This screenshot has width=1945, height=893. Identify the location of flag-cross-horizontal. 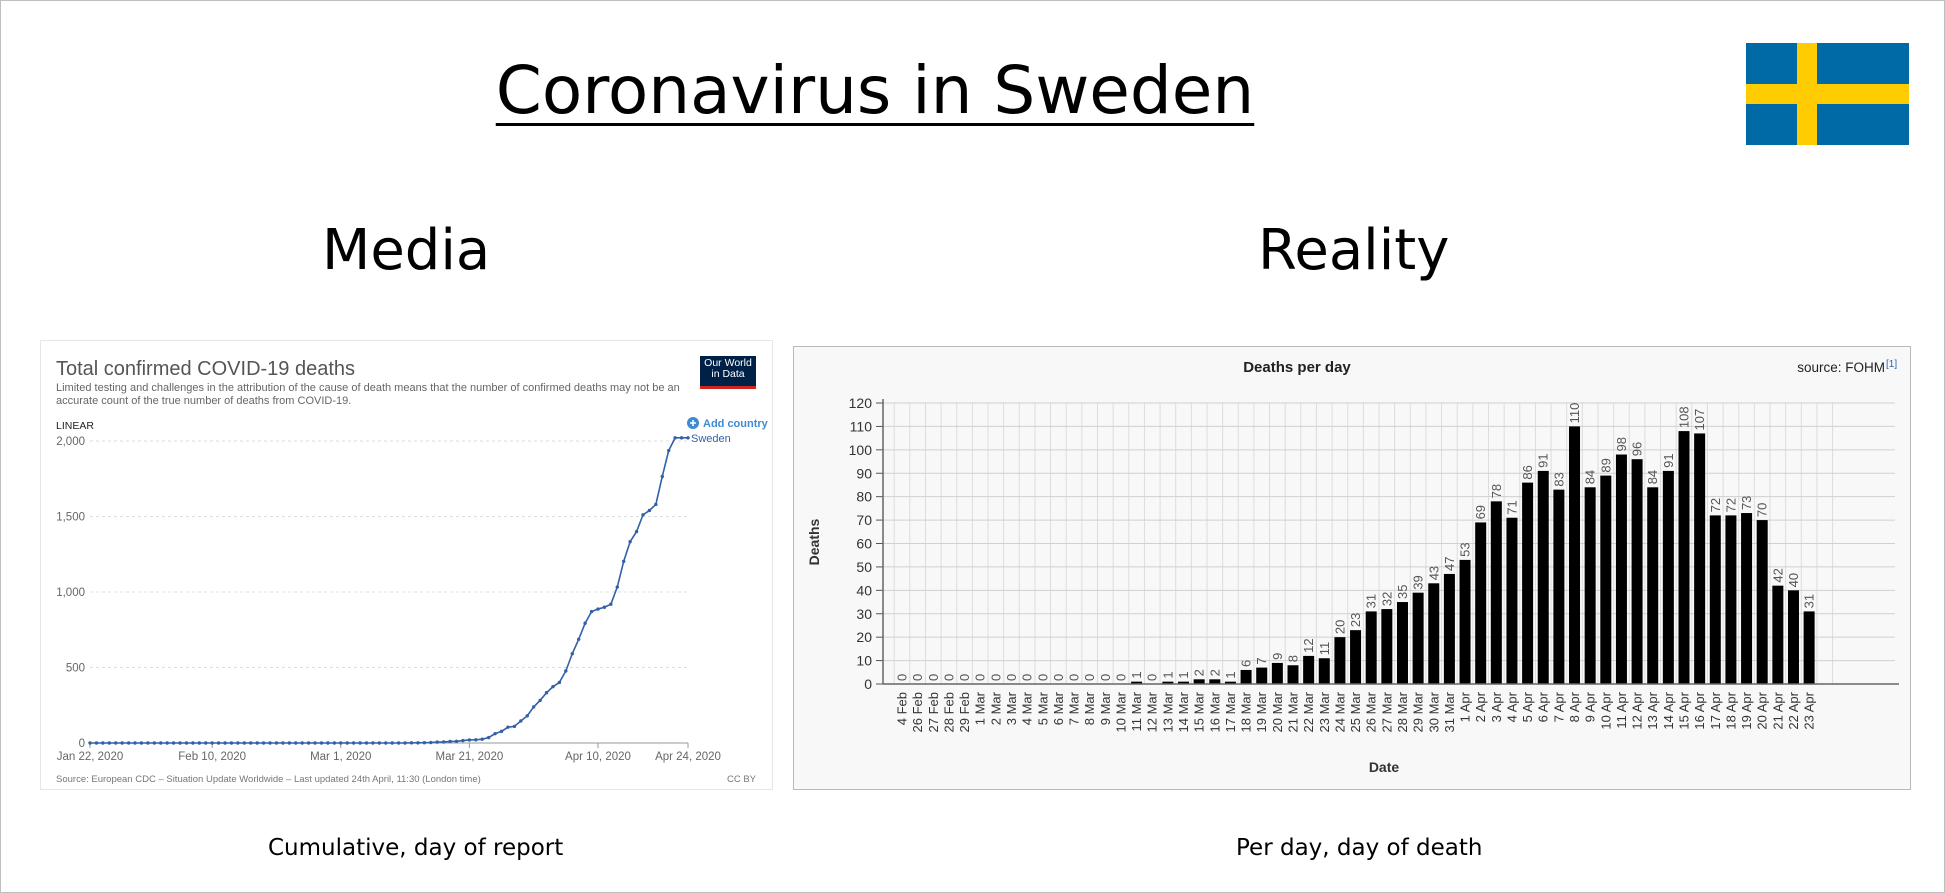
(1827, 94).